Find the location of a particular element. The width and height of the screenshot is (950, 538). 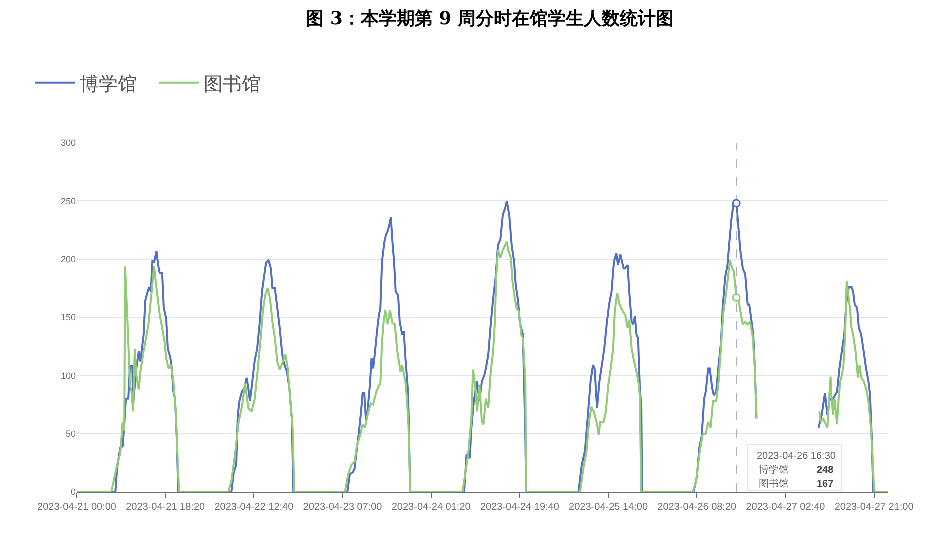

annotation: 博学馆 is located at coordinates (774, 470).